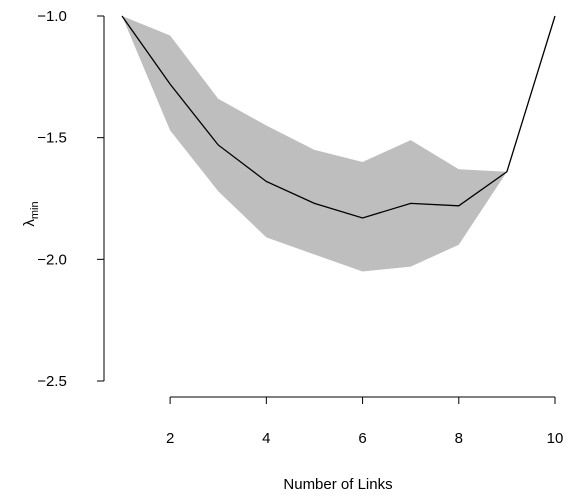 Image resolution: width=569 pixels, height=497 pixels. I want to click on x-axis: 2 4 6 8 10, so click(364, 421).